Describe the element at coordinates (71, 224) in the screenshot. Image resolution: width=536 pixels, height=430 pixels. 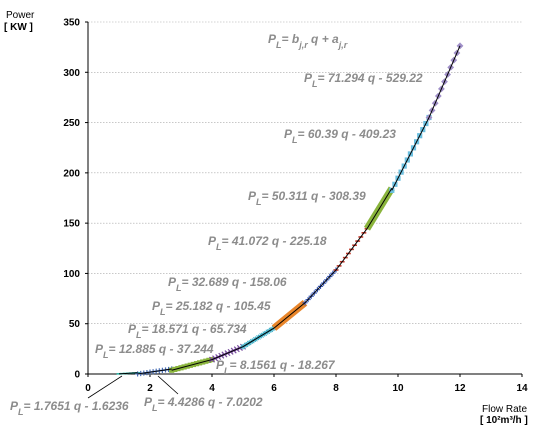
I see `y-tick-label: 150` at that location.